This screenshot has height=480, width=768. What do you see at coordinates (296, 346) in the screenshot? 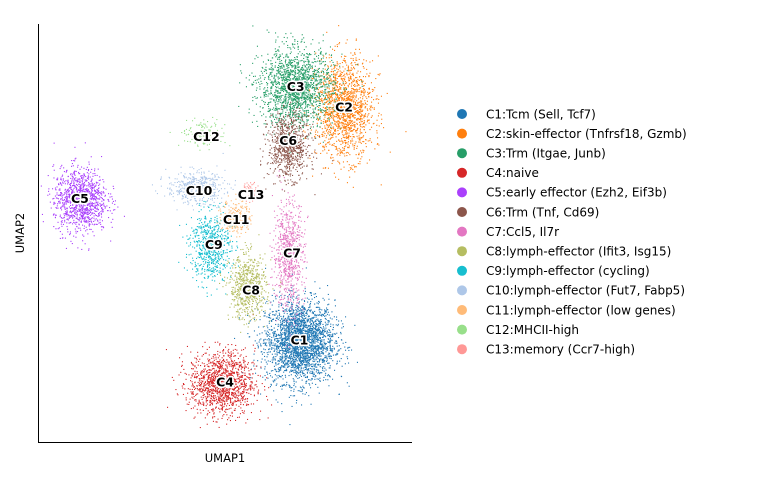
I see `cluster-points-c1` at bounding box center [296, 346].